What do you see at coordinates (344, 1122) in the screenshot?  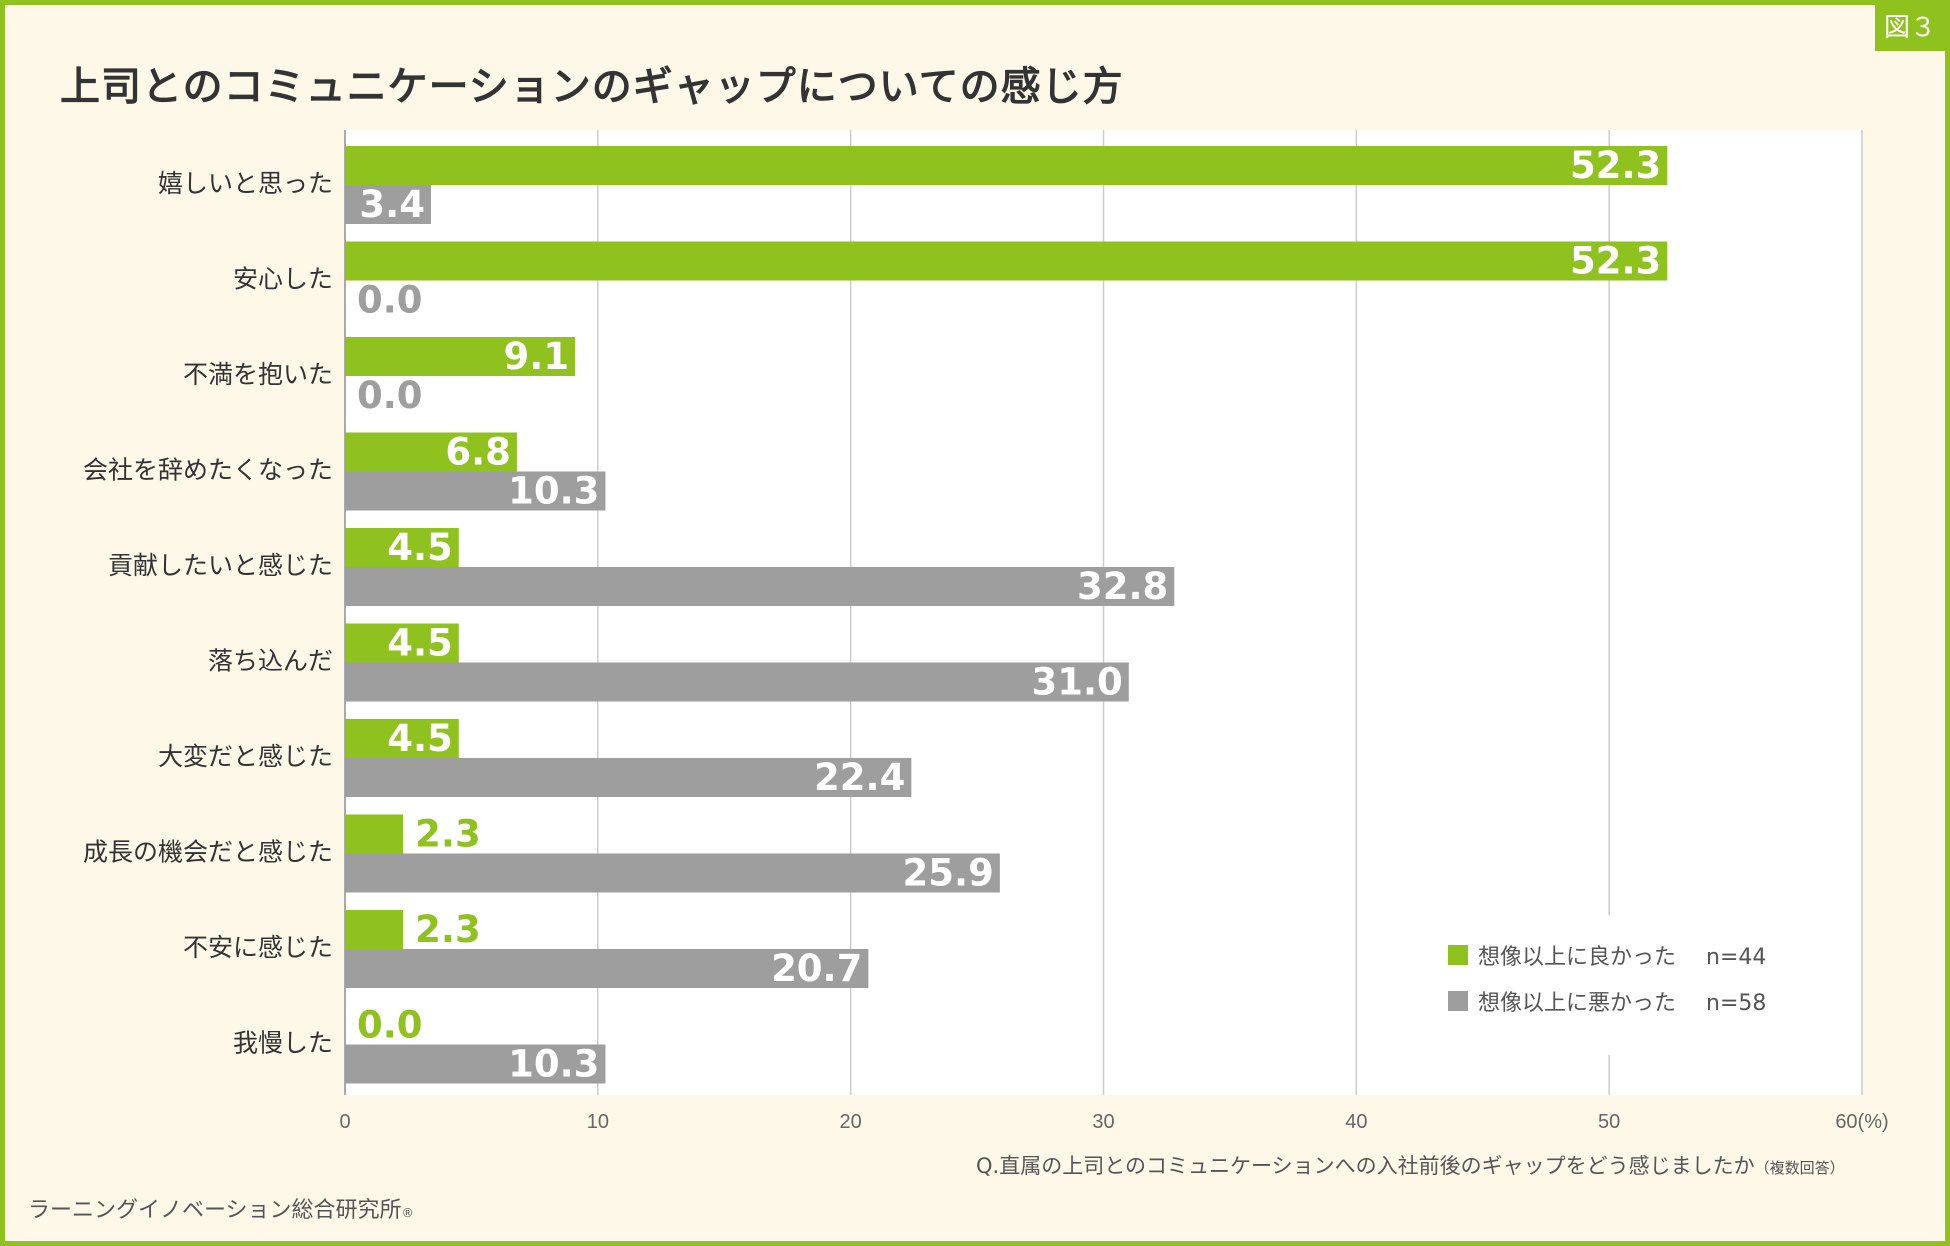 I see `x-tick-label: 0` at bounding box center [344, 1122].